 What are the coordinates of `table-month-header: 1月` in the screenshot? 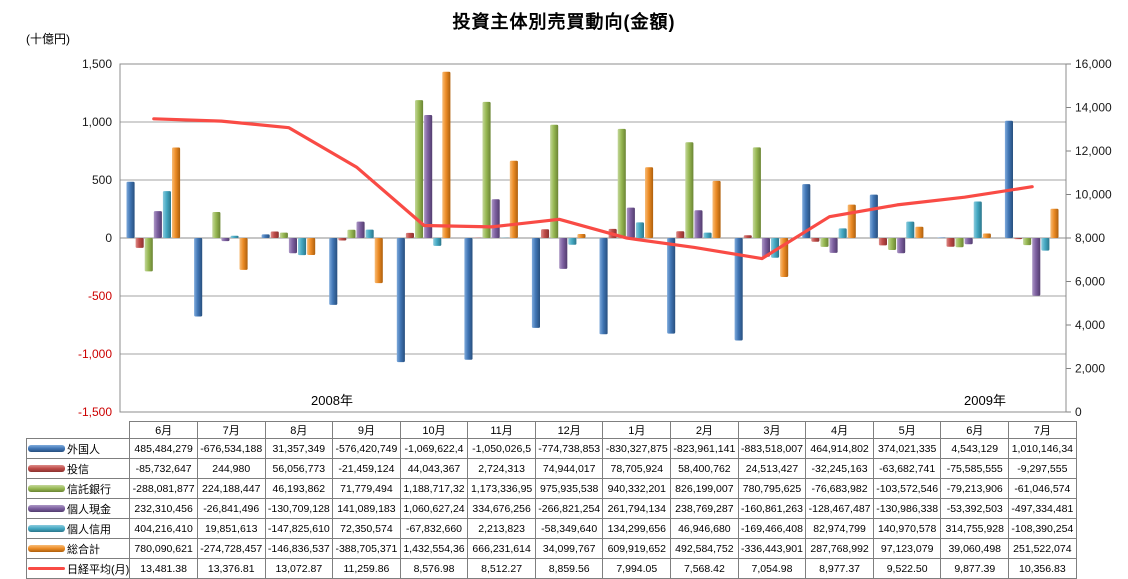 It's located at (637, 430).